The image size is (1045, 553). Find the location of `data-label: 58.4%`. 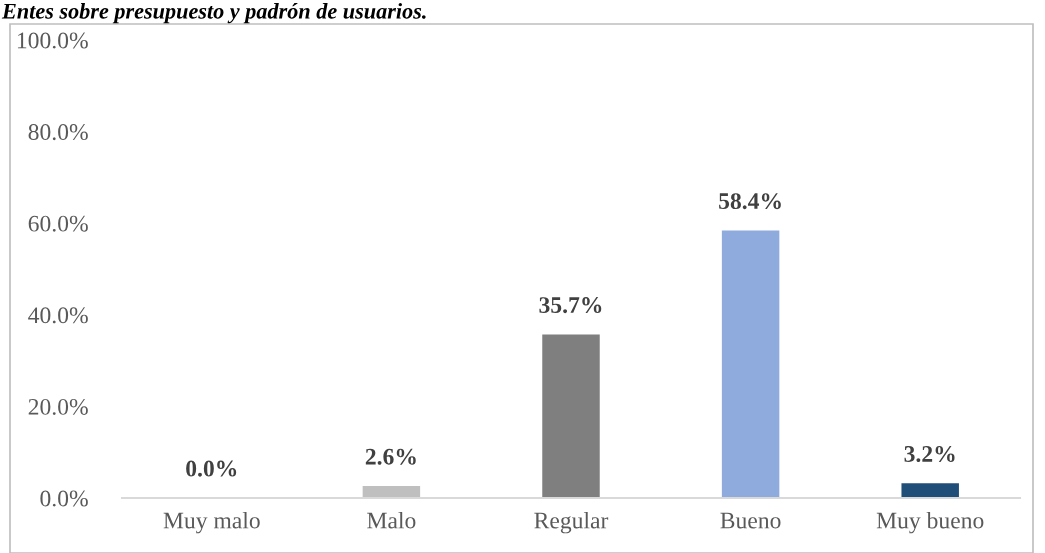

data-label: 58.4% is located at coordinates (750, 201).